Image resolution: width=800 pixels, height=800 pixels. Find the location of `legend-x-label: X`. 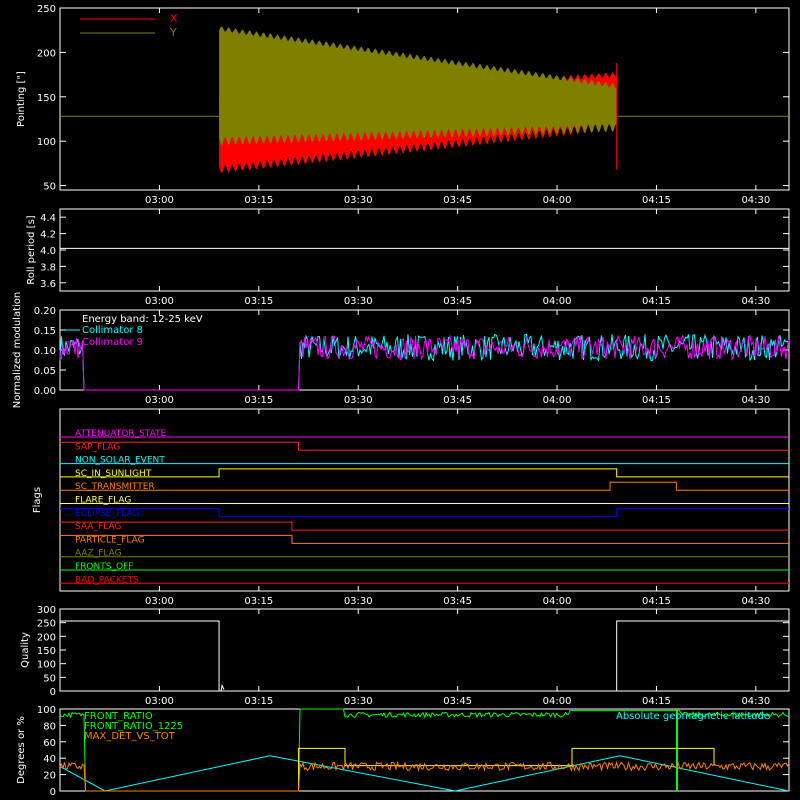

legend-x-label: X is located at coordinates (174, 18).